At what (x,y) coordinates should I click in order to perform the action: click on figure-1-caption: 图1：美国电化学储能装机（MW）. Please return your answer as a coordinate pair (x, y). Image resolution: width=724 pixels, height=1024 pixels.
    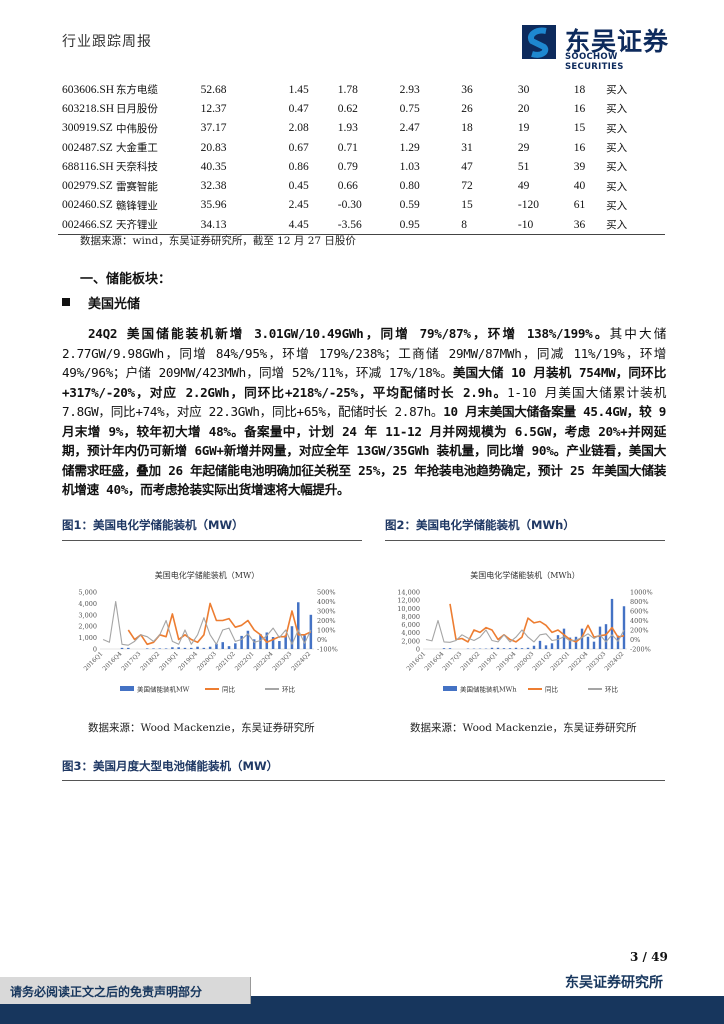
    Looking at the image, I should click on (153, 525).